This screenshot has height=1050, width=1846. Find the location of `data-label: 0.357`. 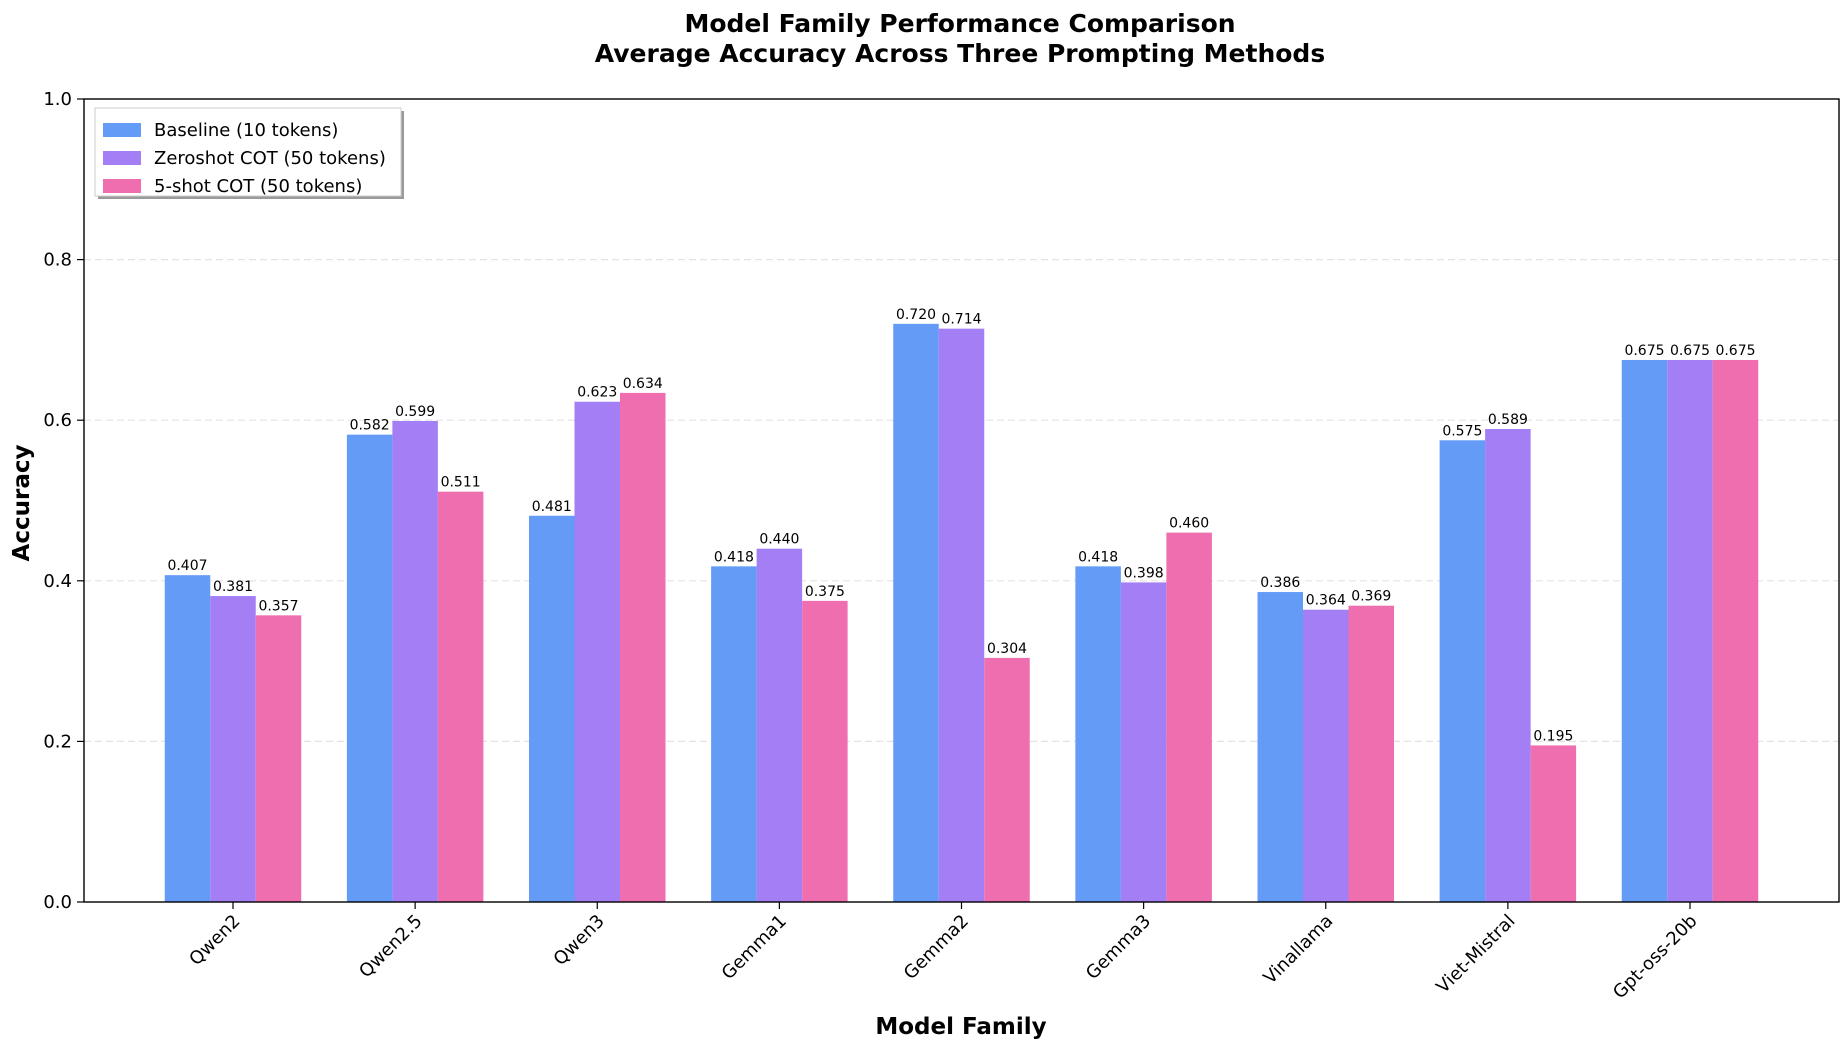

data-label: 0.357 is located at coordinates (278, 606).